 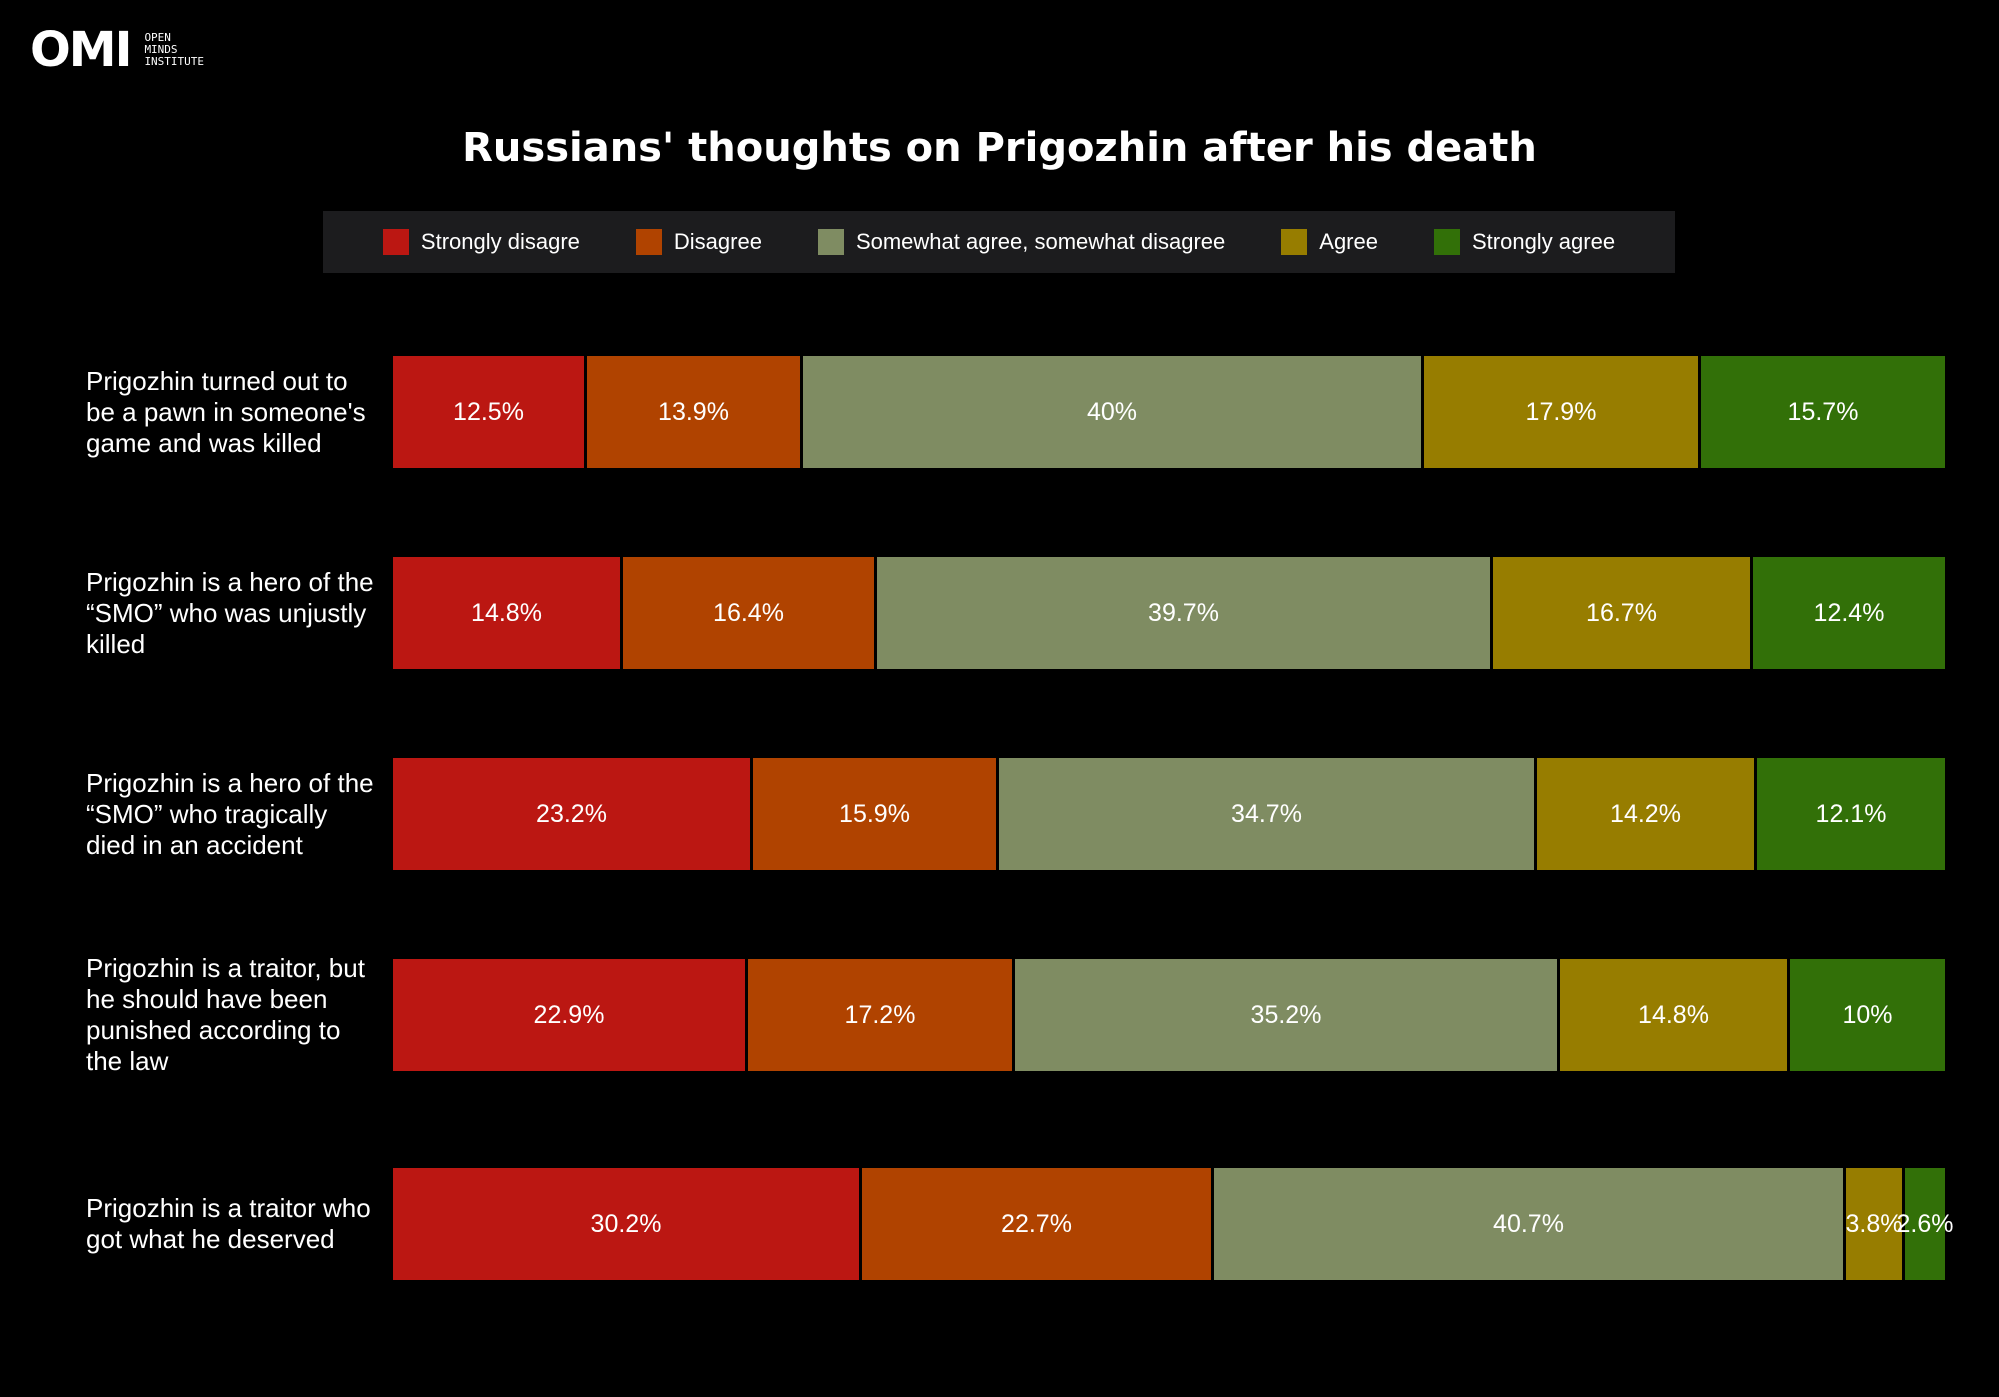 I want to click on legend-label: Agree, so click(x=1348, y=241).